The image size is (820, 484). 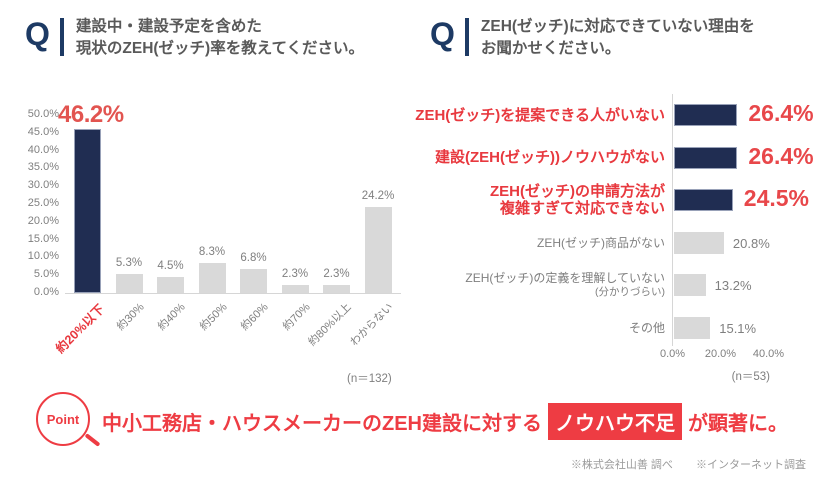 I want to click on y-tick-label: 25.0%, so click(x=43, y=203).